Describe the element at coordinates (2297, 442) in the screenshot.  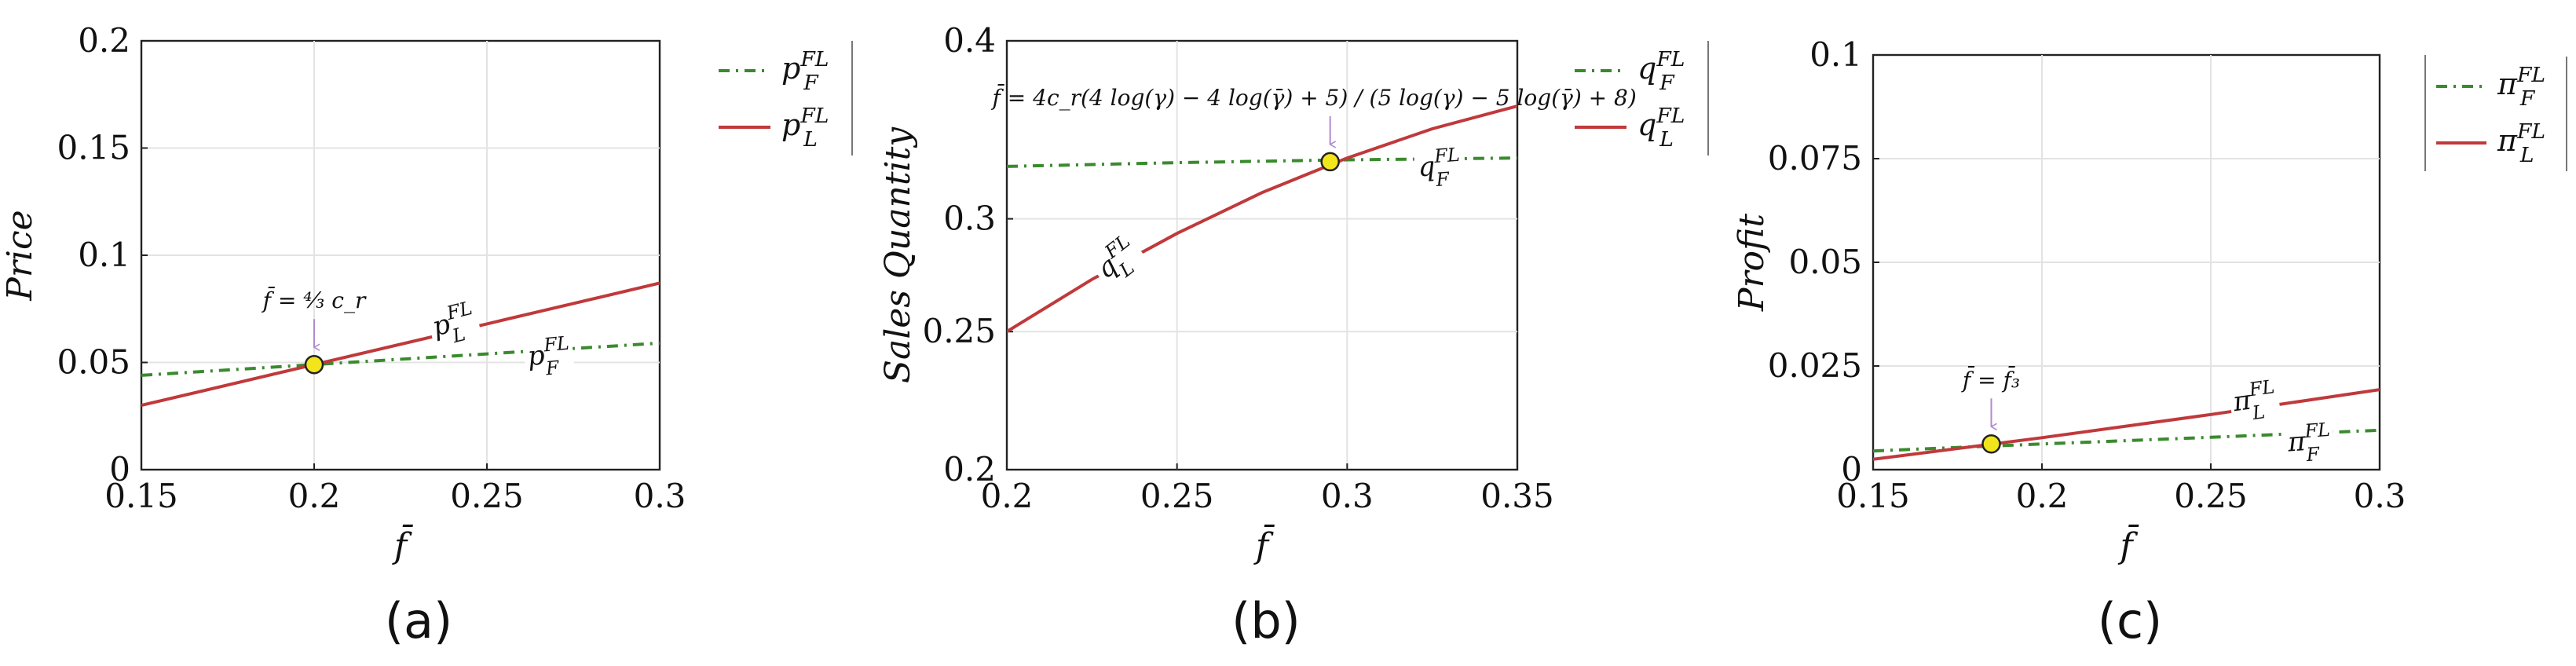
I see `curve-label-text-symbol: π` at that location.